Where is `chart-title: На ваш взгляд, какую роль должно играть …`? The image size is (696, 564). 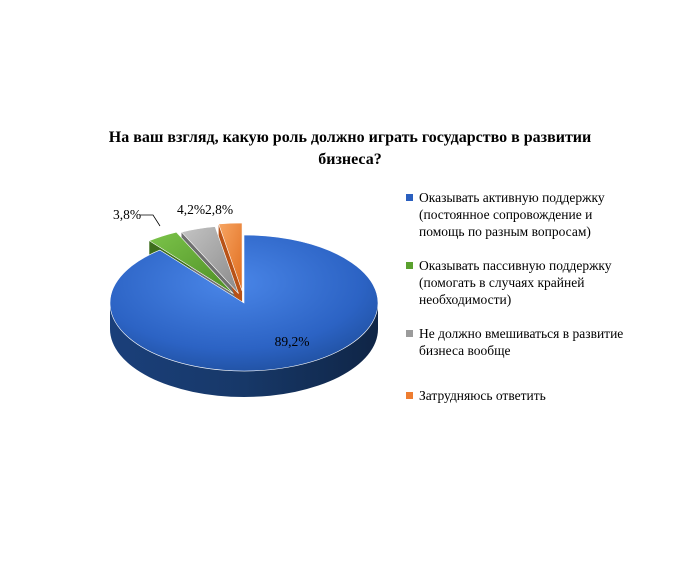 chart-title: На ваш взгляд, какую роль должно играть … is located at coordinates (350, 148).